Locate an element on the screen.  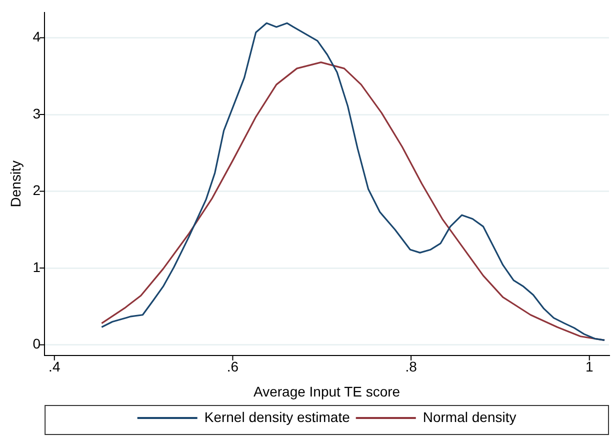
x-tick-label: .8 is located at coordinates (411, 366).